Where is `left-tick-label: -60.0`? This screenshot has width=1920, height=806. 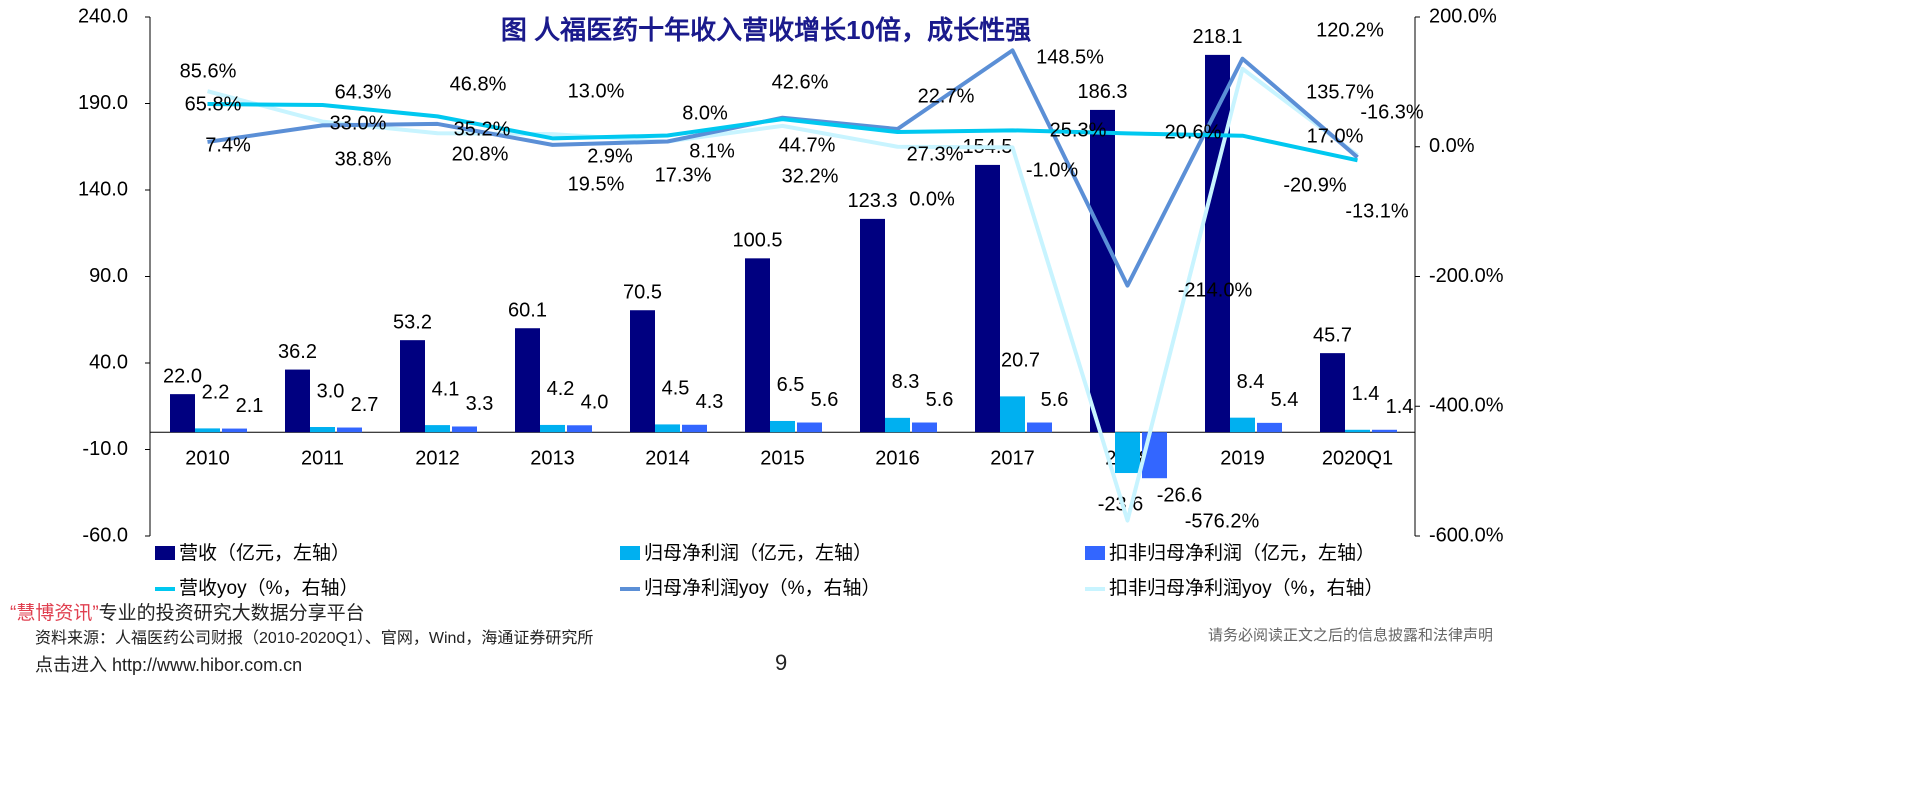
left-tick-label: -60.0 is located at coordinates (105, 535).